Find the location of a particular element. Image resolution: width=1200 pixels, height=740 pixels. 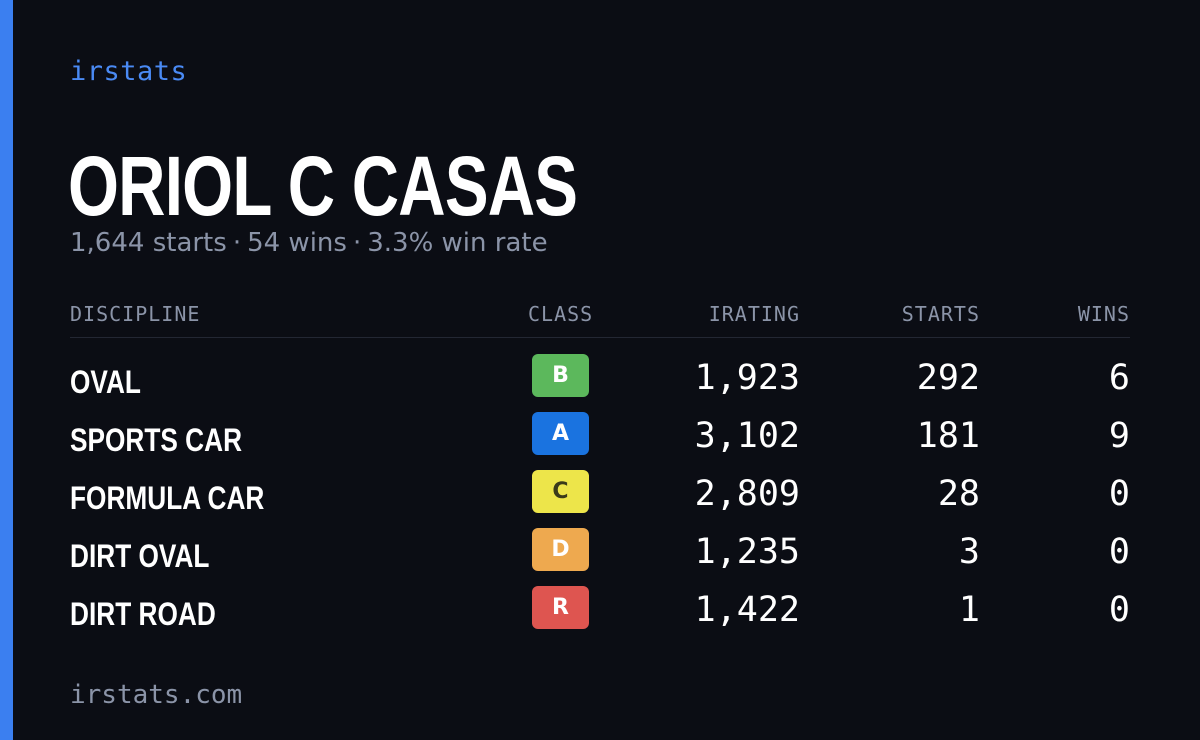

discipline-name: SPORTS CAR is located at coordinates (156, 440).